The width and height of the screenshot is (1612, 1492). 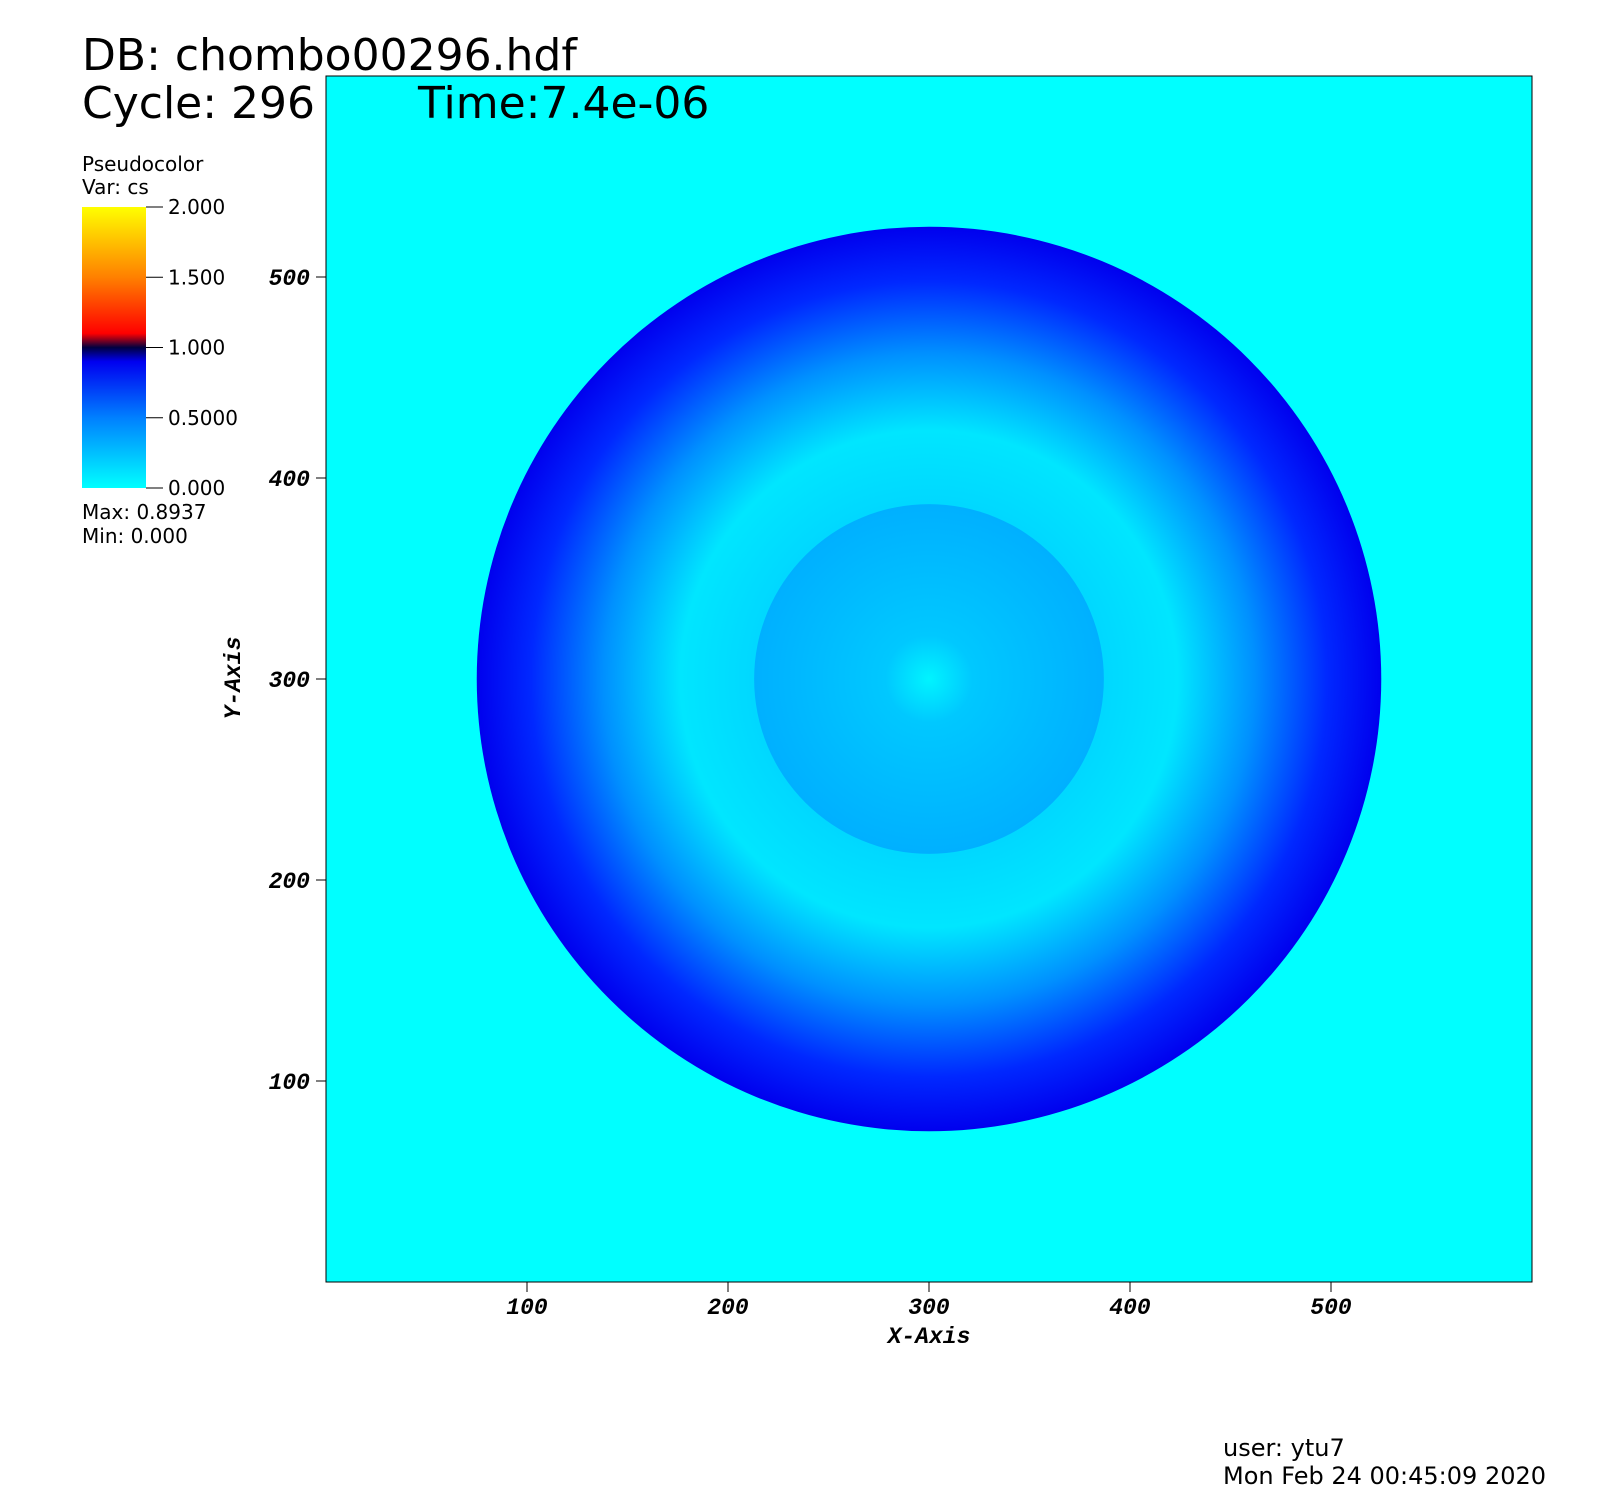 I want to click on x-tick-label: 200, so click(x=728, y=1308).